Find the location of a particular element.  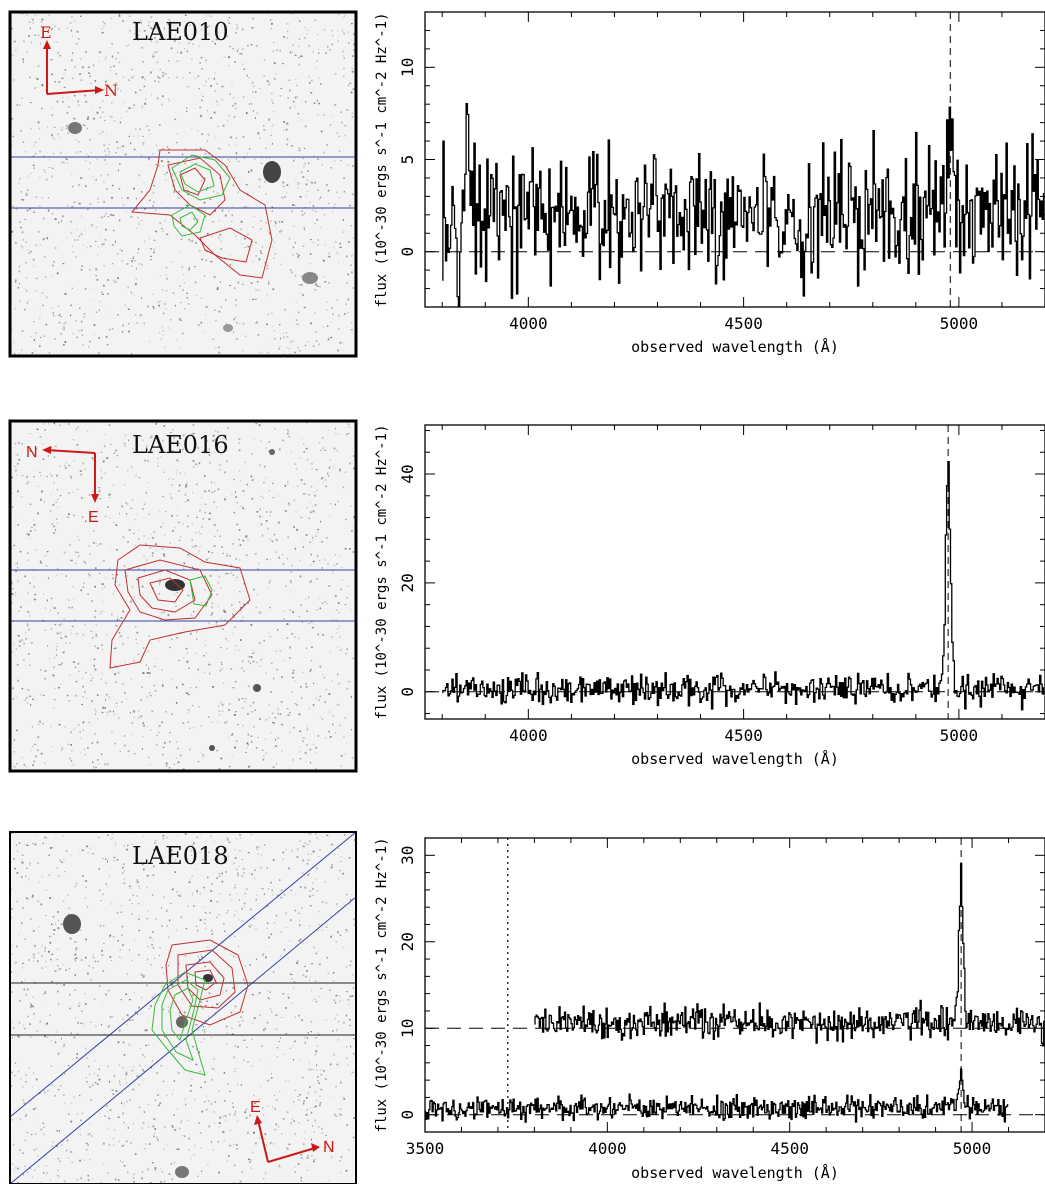

y-tick-label: 5 is located at coordinates (407, 160).